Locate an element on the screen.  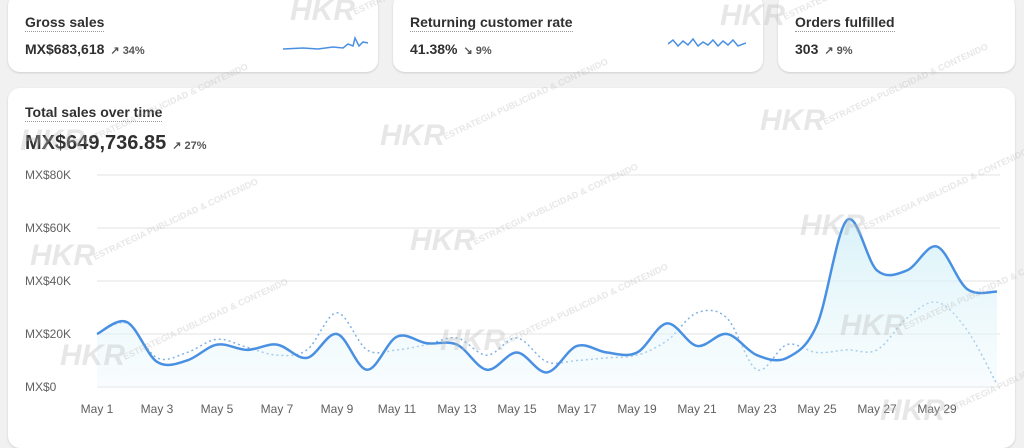
x-tick-label: May 27 is located at coordinates (877, 409).